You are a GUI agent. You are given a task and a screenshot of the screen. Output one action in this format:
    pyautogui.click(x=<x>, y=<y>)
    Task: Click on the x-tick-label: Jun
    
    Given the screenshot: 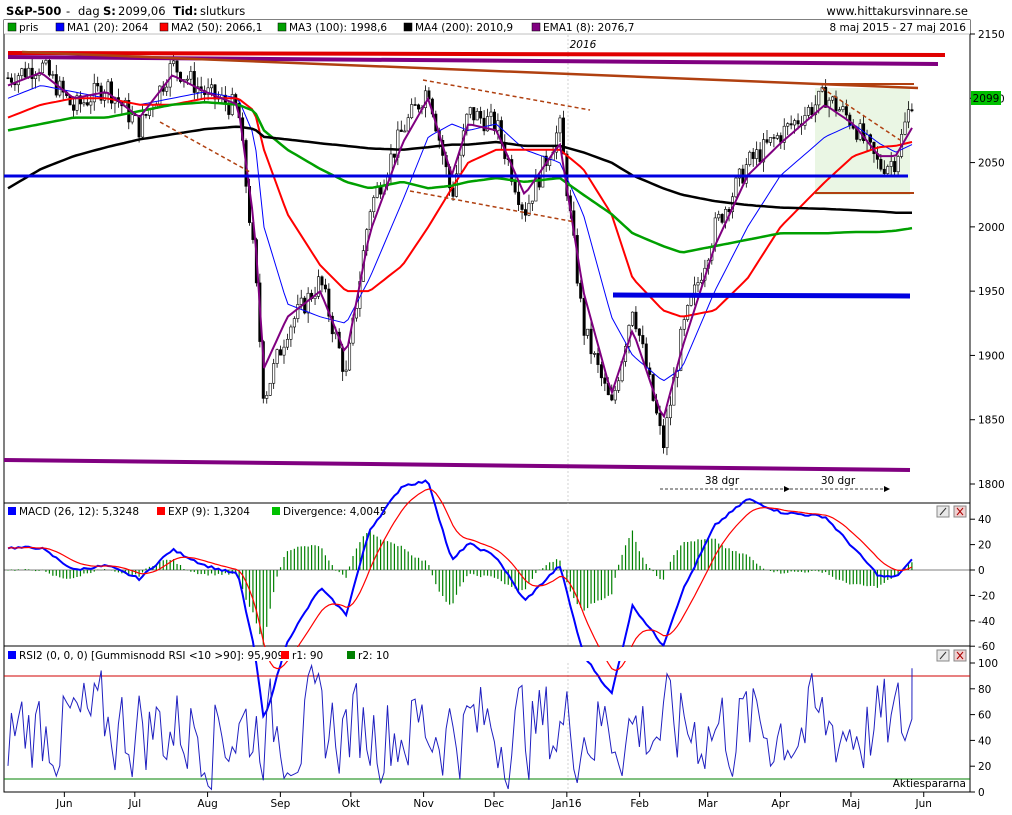 What is the action you would take?
    pyautogui.click(x=923, y=804)
    